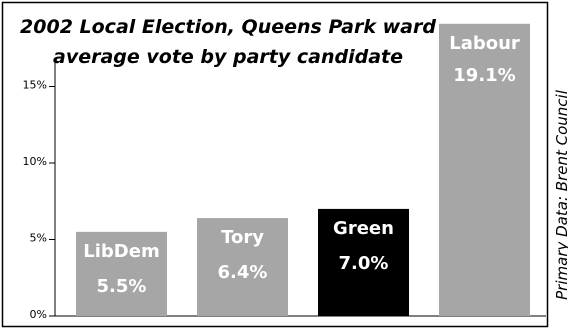 The height and width of the screenshot is (331, 568). Describe the element at coordinates (242, 237) in the screenshot. I see `bar-category-label: Tory` at that location.